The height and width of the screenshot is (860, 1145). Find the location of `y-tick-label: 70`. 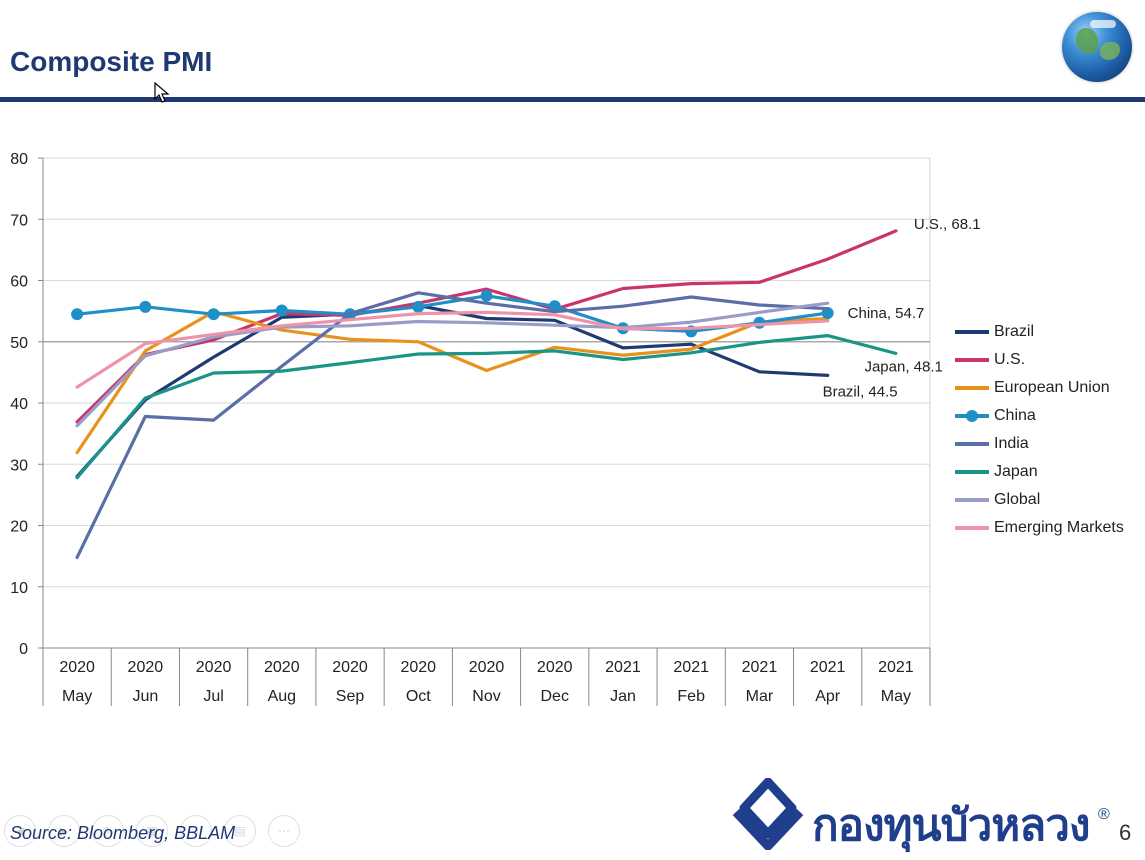

y-tick-label: 70 is located at coordinates (19, 220).